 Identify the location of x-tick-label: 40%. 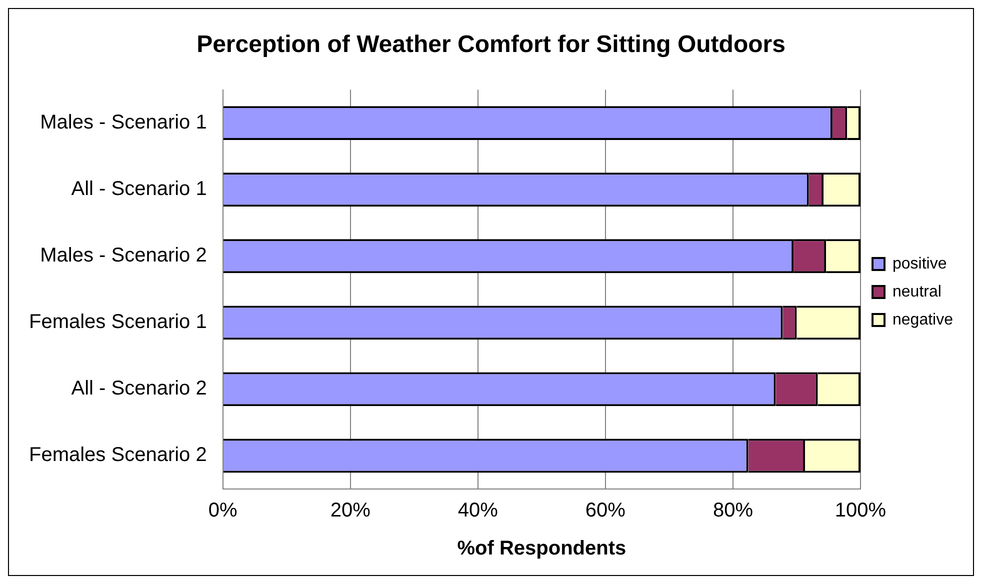
(478, 511).